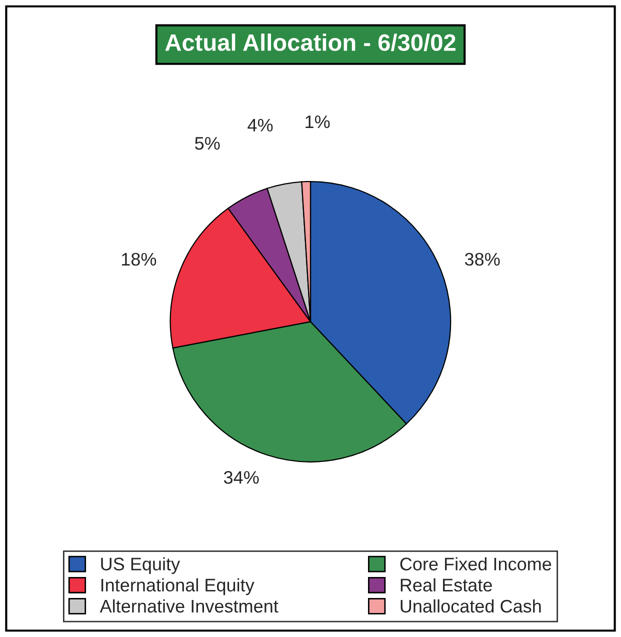 This screenshot has height=637, width=621. Describe the element at coordinates (446, 585) in the screenshot. I see `legend-label: Real Estate` at that location.